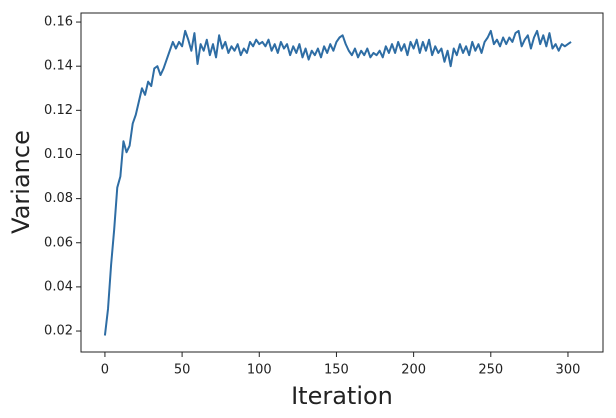 The image size is (616, 418). I want to click on y-tick-label: 0.14, so click(58, 66).